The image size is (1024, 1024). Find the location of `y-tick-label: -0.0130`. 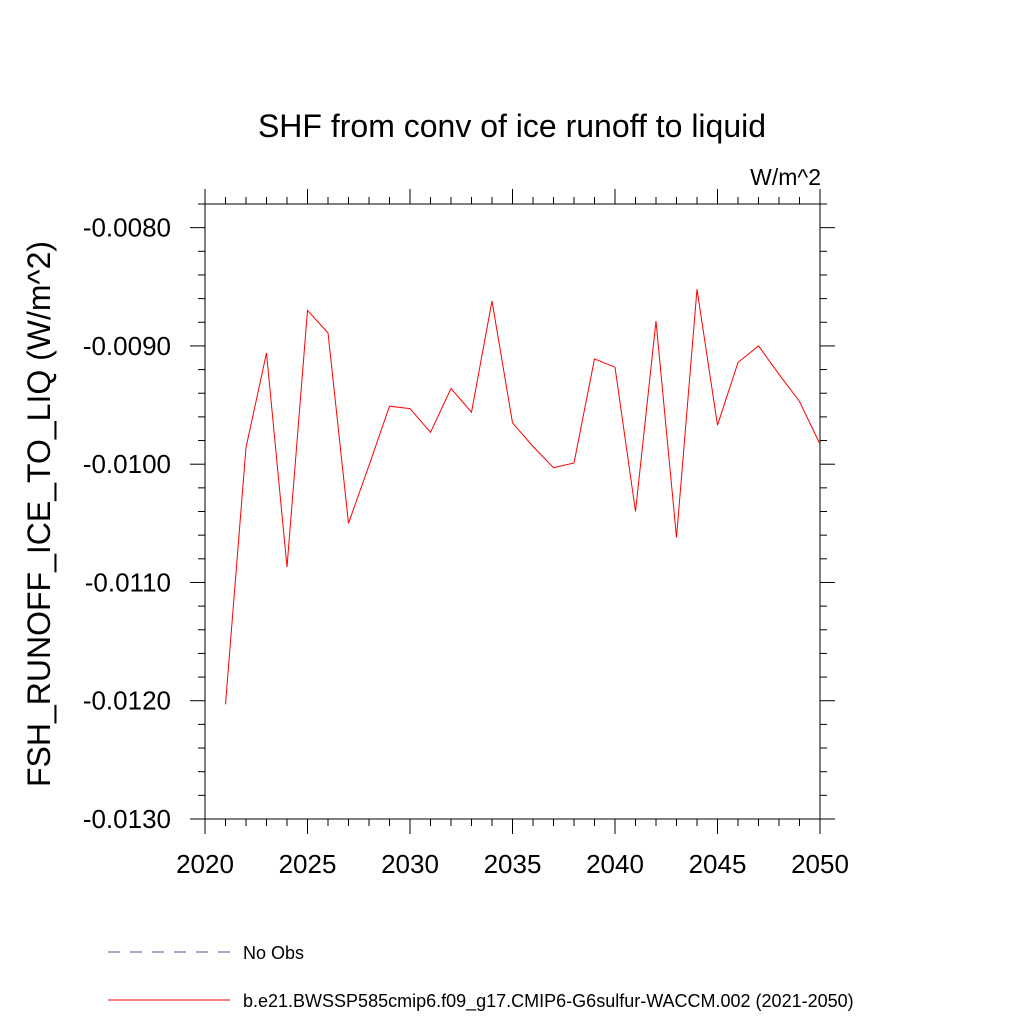

y-tick-label: -0.0130 is located at coordinates (127, 819).